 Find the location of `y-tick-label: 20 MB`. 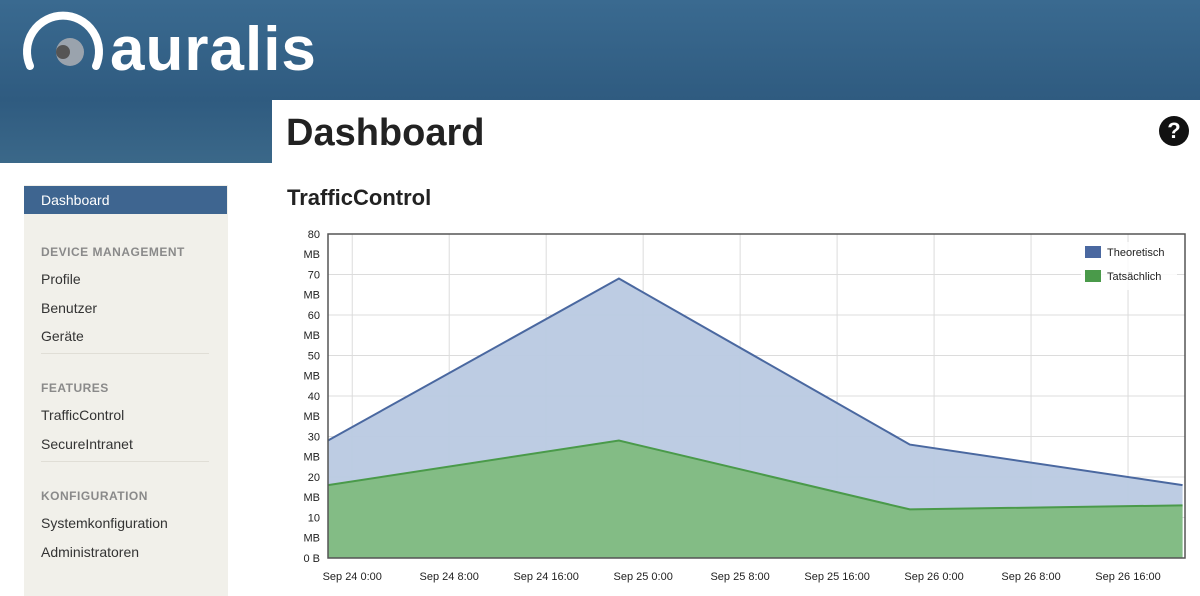

y-tick-label: 20 MB is located at coordinates (310, 488).